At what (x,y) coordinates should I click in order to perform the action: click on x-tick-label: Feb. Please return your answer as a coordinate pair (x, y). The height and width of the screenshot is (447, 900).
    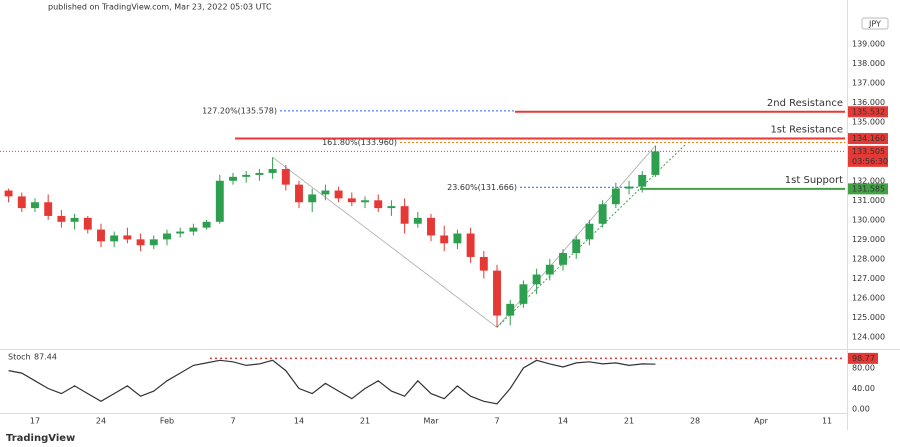
    Looking at the image, I should click on (167, 421).